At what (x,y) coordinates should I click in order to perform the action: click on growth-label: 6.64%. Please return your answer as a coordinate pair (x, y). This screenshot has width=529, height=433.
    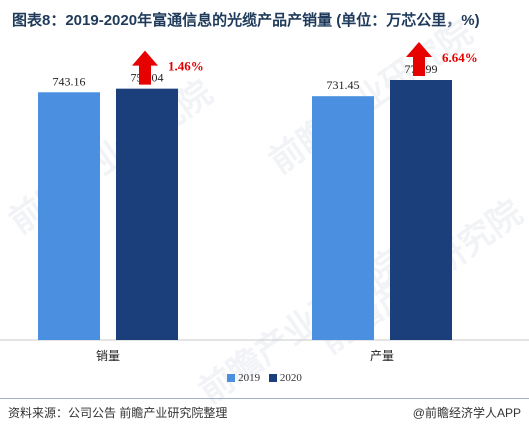
    Looking at the image, I should click on (460, 57).